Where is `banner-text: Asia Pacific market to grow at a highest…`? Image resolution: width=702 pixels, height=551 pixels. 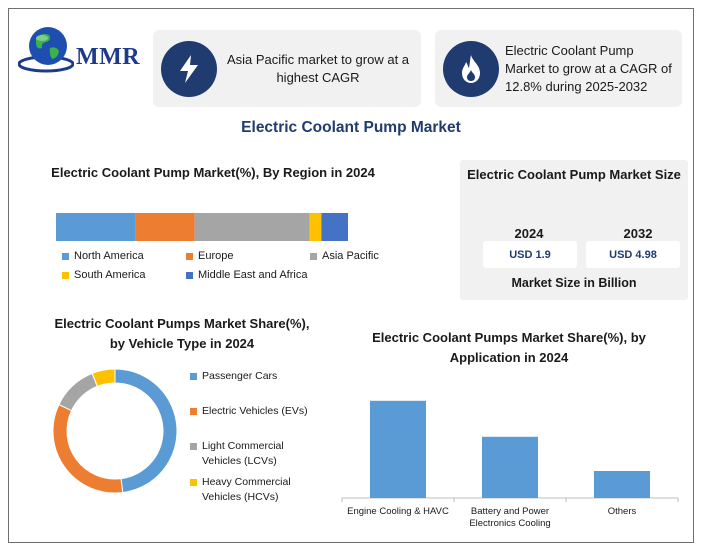 banner-text: Asia Pacific market to grow at a highest… is located at coordinates (318, 68).